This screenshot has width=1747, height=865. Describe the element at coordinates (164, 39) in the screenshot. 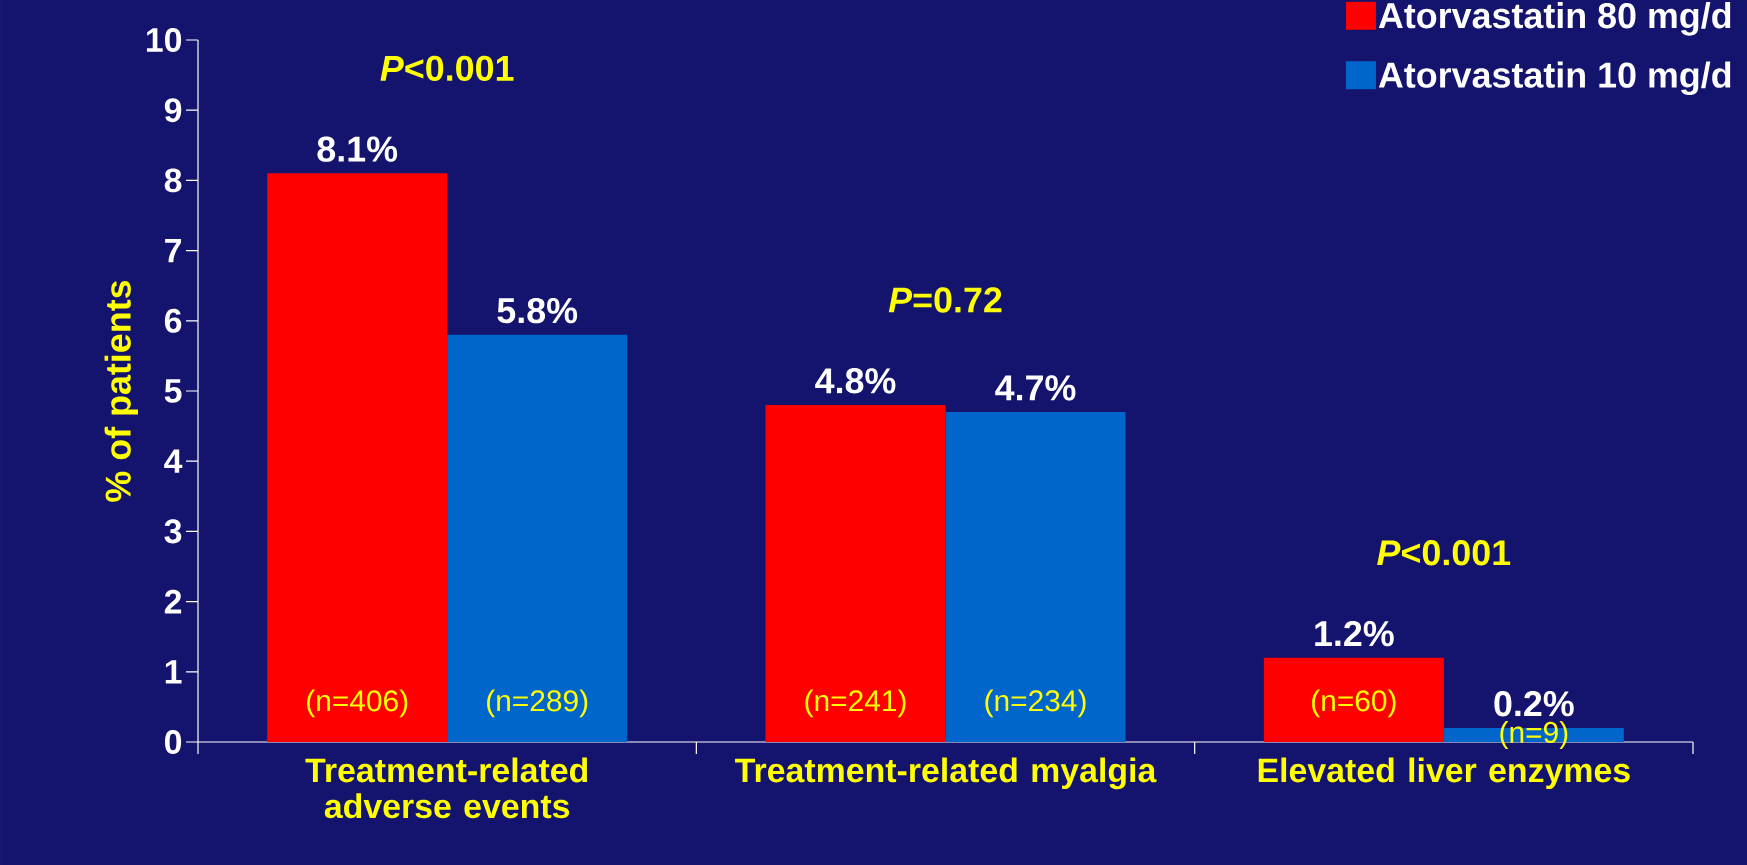

I see `y-tick-label: 10` at that location.